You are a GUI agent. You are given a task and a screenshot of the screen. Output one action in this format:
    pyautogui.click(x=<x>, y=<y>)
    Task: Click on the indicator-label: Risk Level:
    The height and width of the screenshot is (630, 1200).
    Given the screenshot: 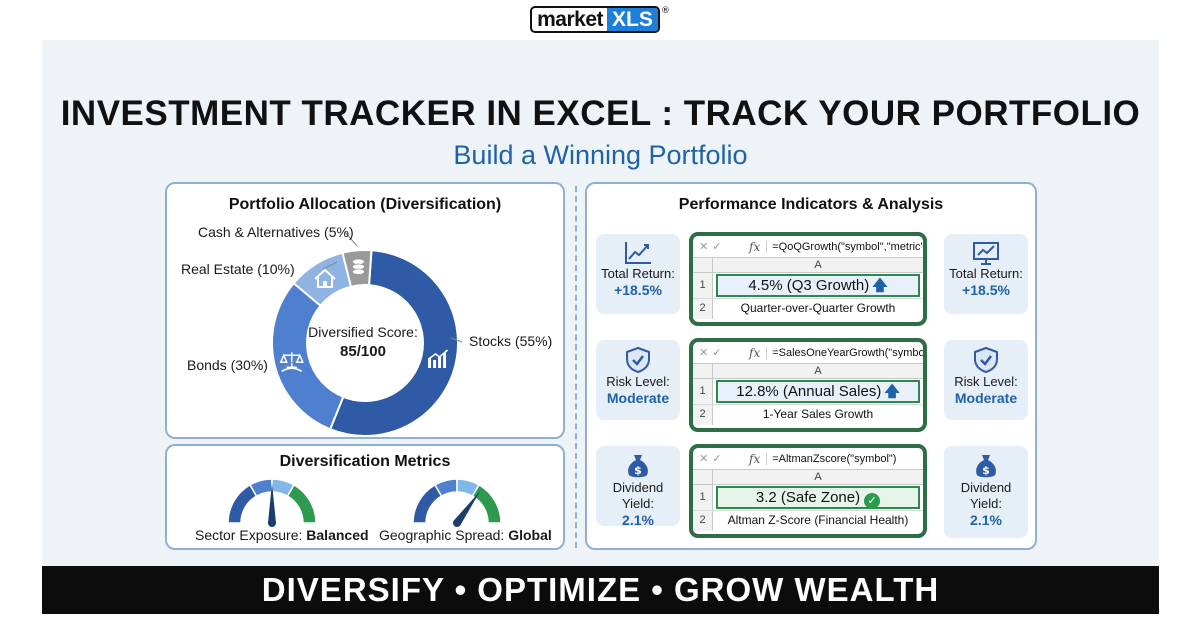 What is the action you would take?
    pyautogui.click(x=638, y=381)
    